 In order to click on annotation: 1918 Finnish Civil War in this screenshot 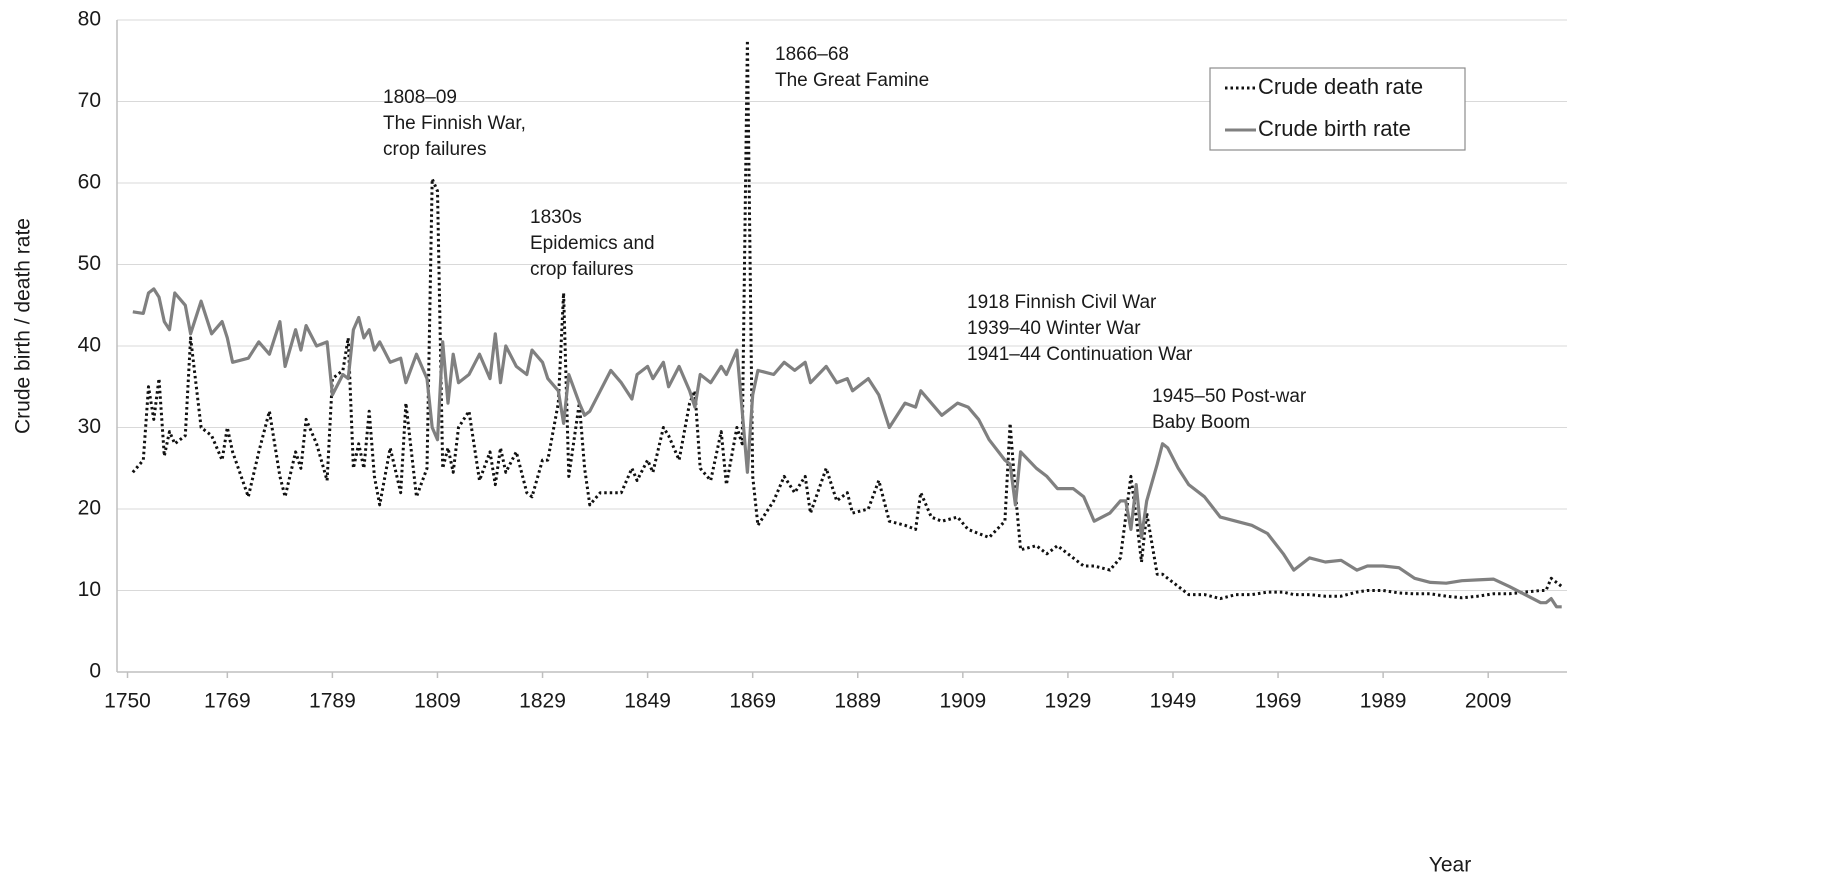, I will do `click(1062, 302)`.